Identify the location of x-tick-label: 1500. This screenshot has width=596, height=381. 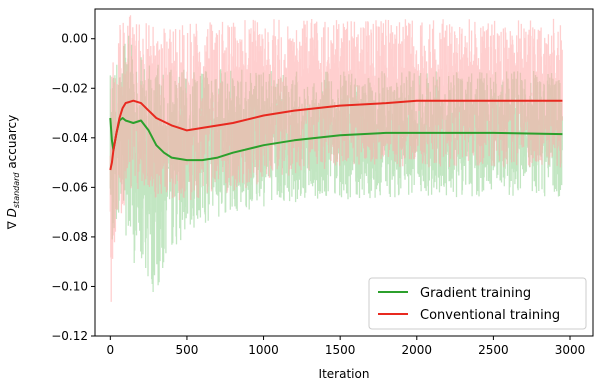
(340, 350).